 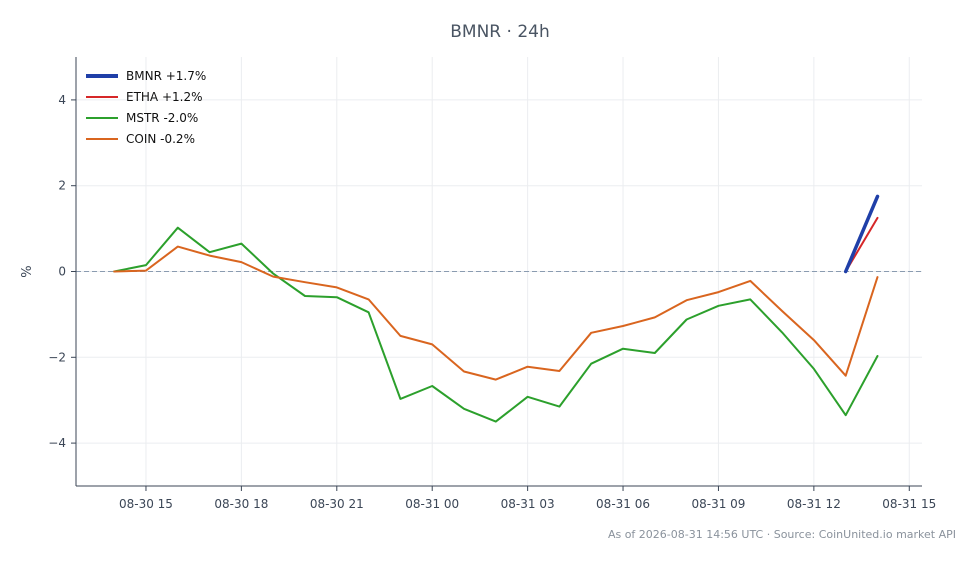 What do you see at coordinates (718, 504) in the screenshot?
I see `x-tick-label: 08-31 09` at bounding box center [718, 504].